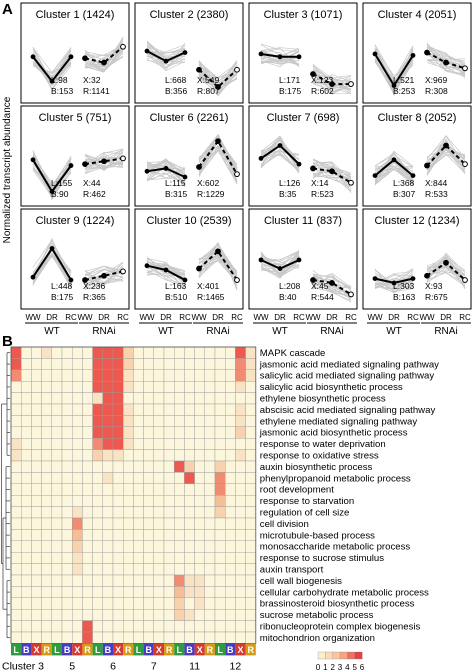 This screenshot has height=672, width=474. I want to click on cluster-stat: L:521, so click(404, 80).